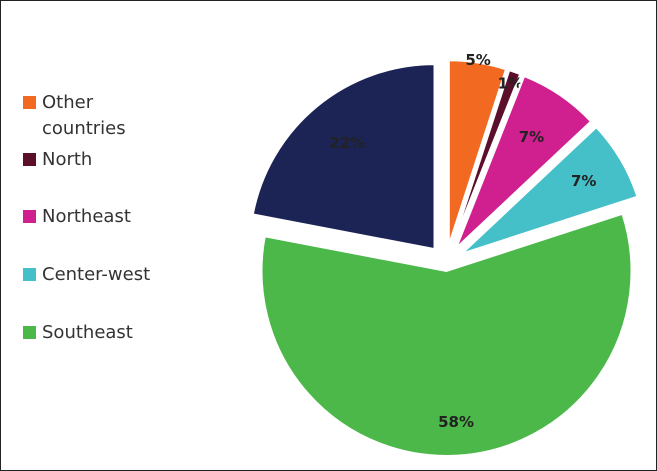 The width and height of the screenshot is (657, 471). I want to click on legend-swatch-other-countries, so click(29, 102).